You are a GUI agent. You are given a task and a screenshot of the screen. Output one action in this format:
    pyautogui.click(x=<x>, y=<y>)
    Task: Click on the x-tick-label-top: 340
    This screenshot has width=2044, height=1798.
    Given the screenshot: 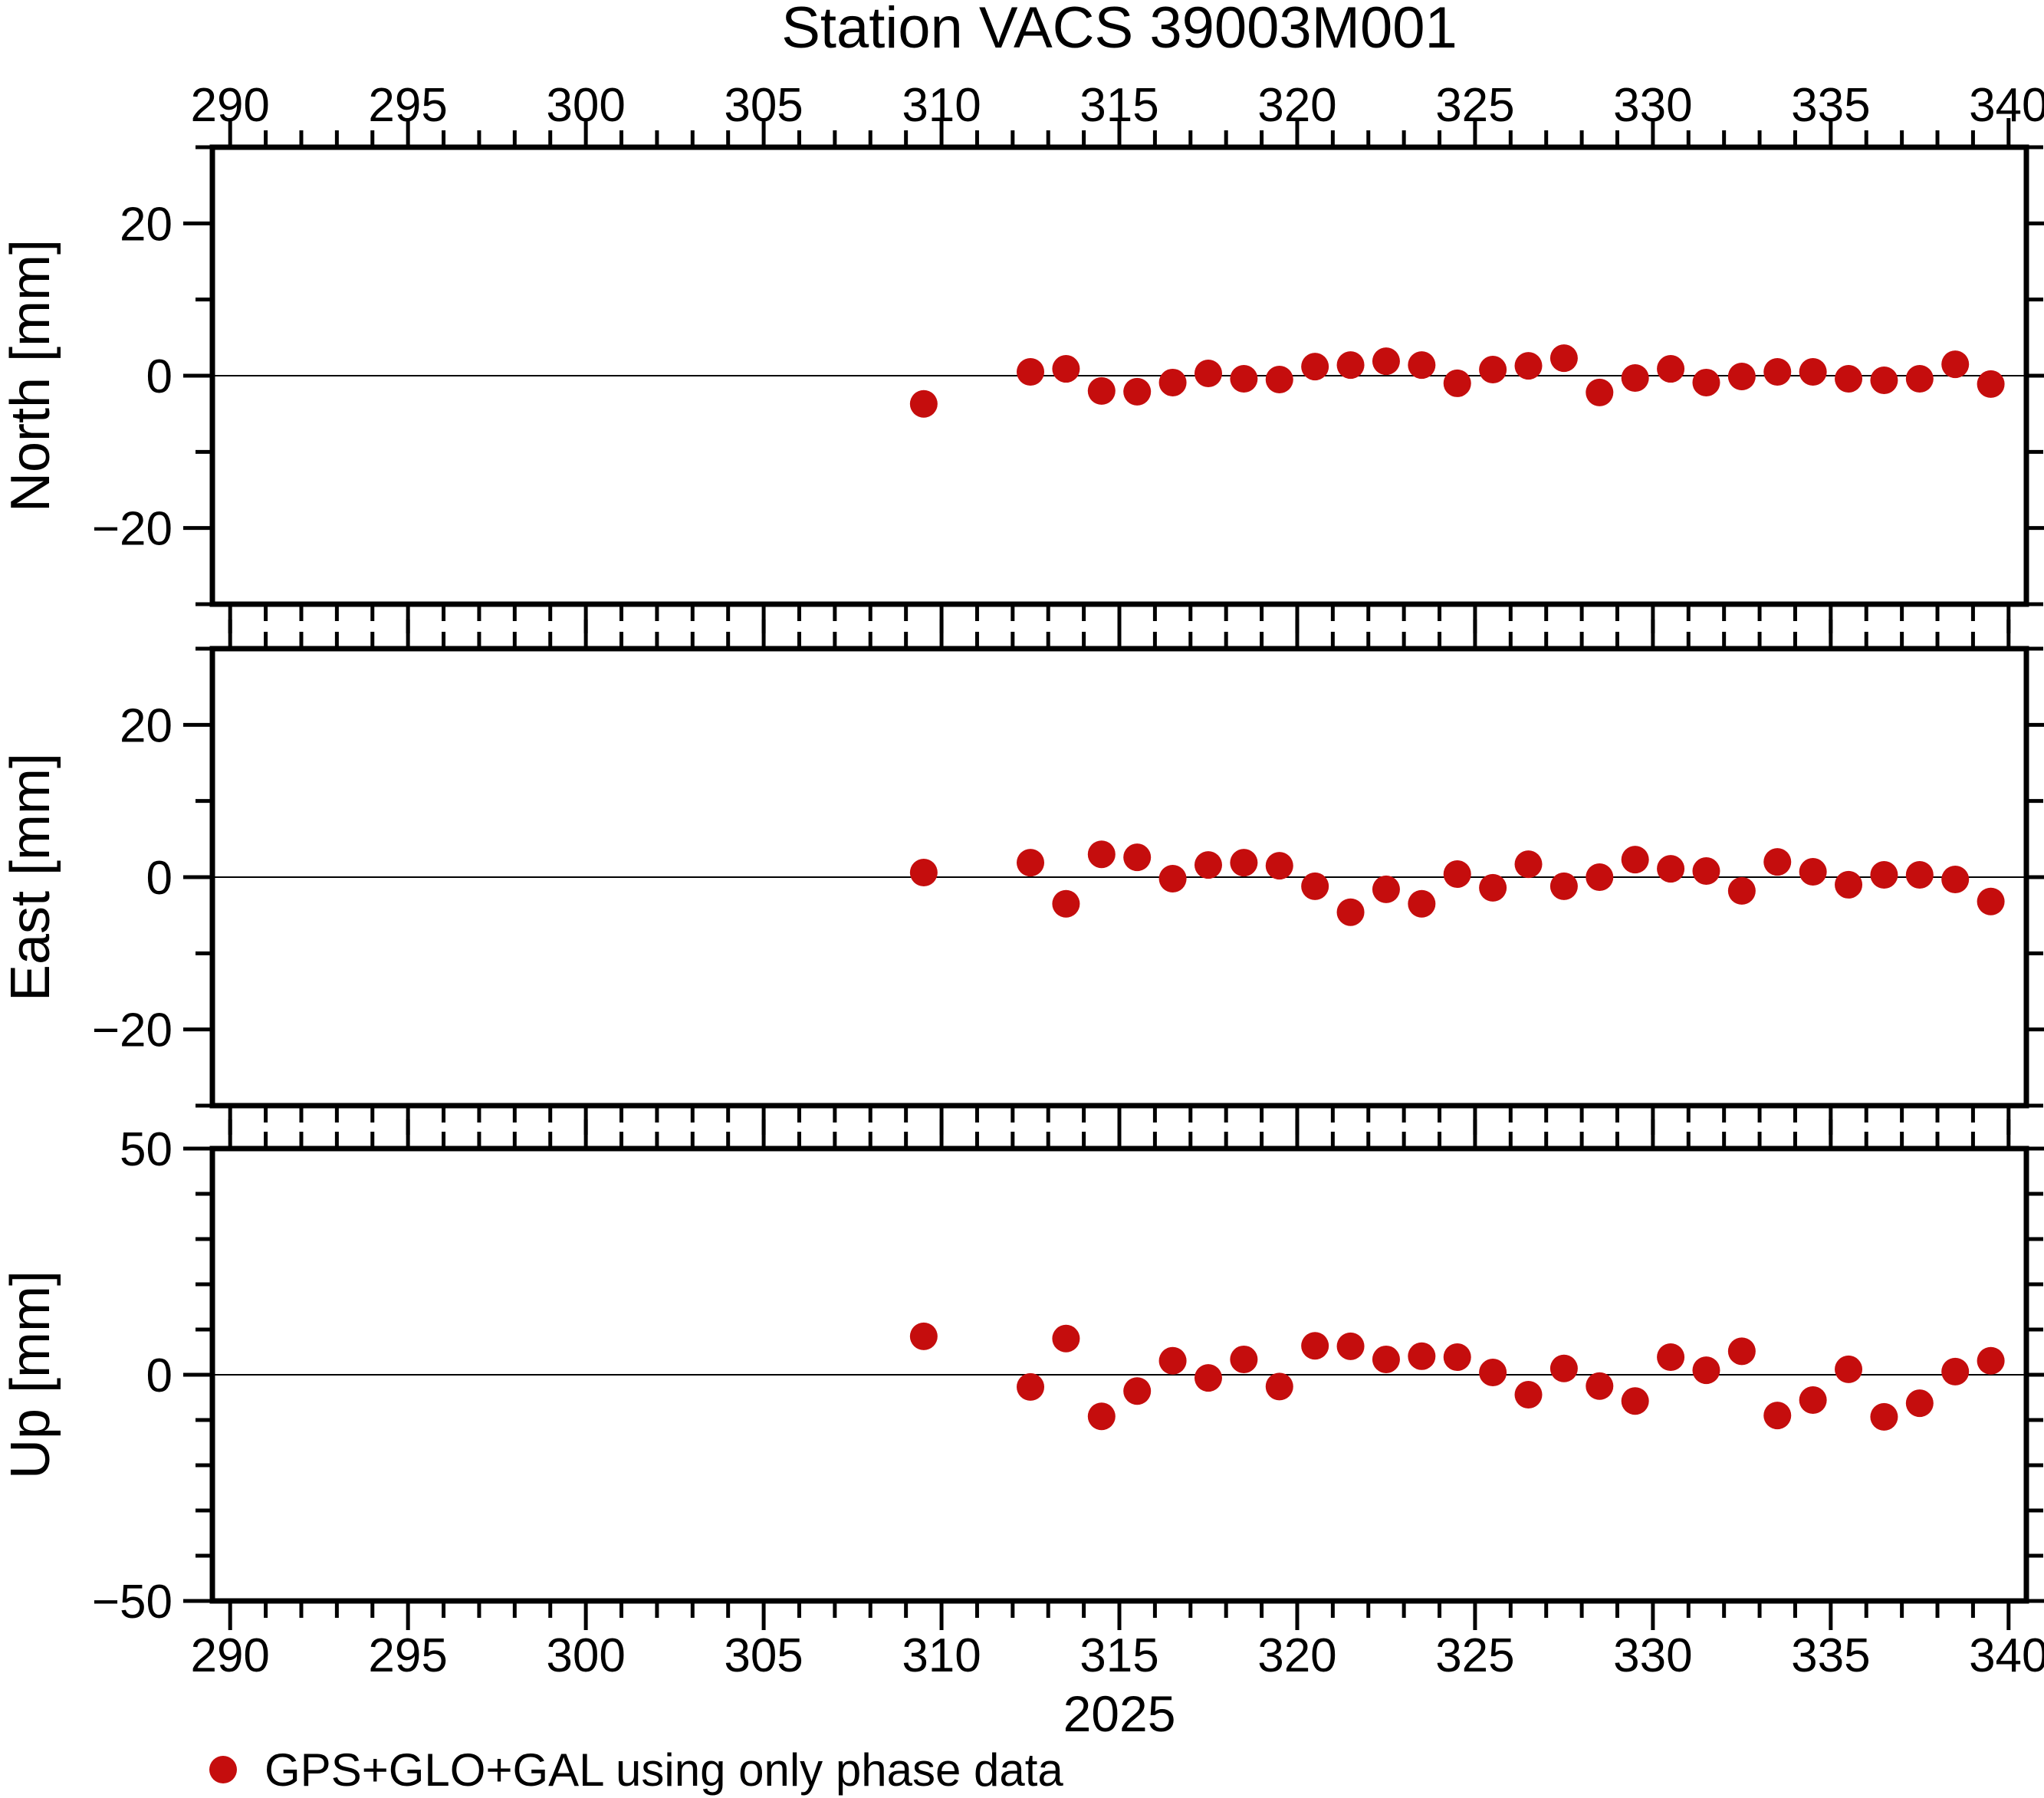 What is the action you would take?
    pyautogui.click(x=2007, y=106)
    